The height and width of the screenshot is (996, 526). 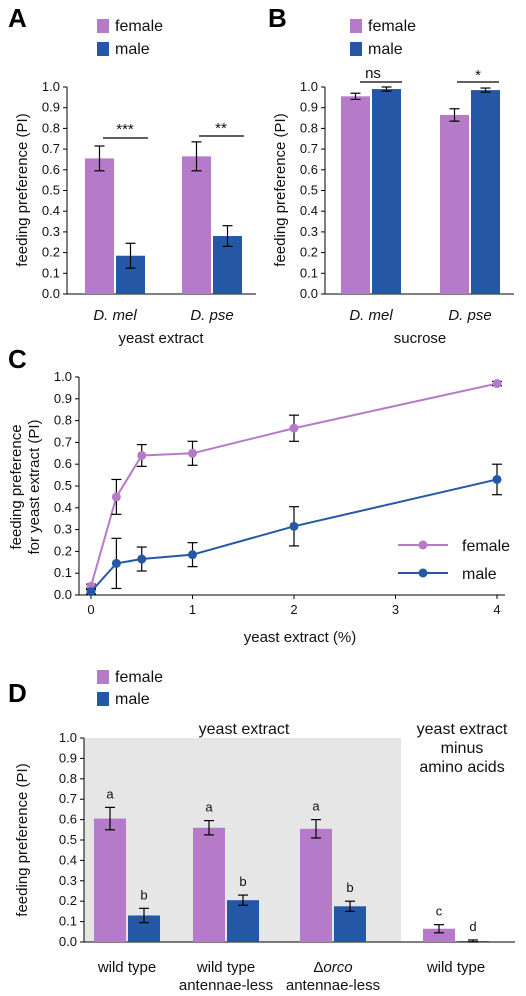 I want to click on letter-label-d-male-1: b, so click(x=242, y=881).